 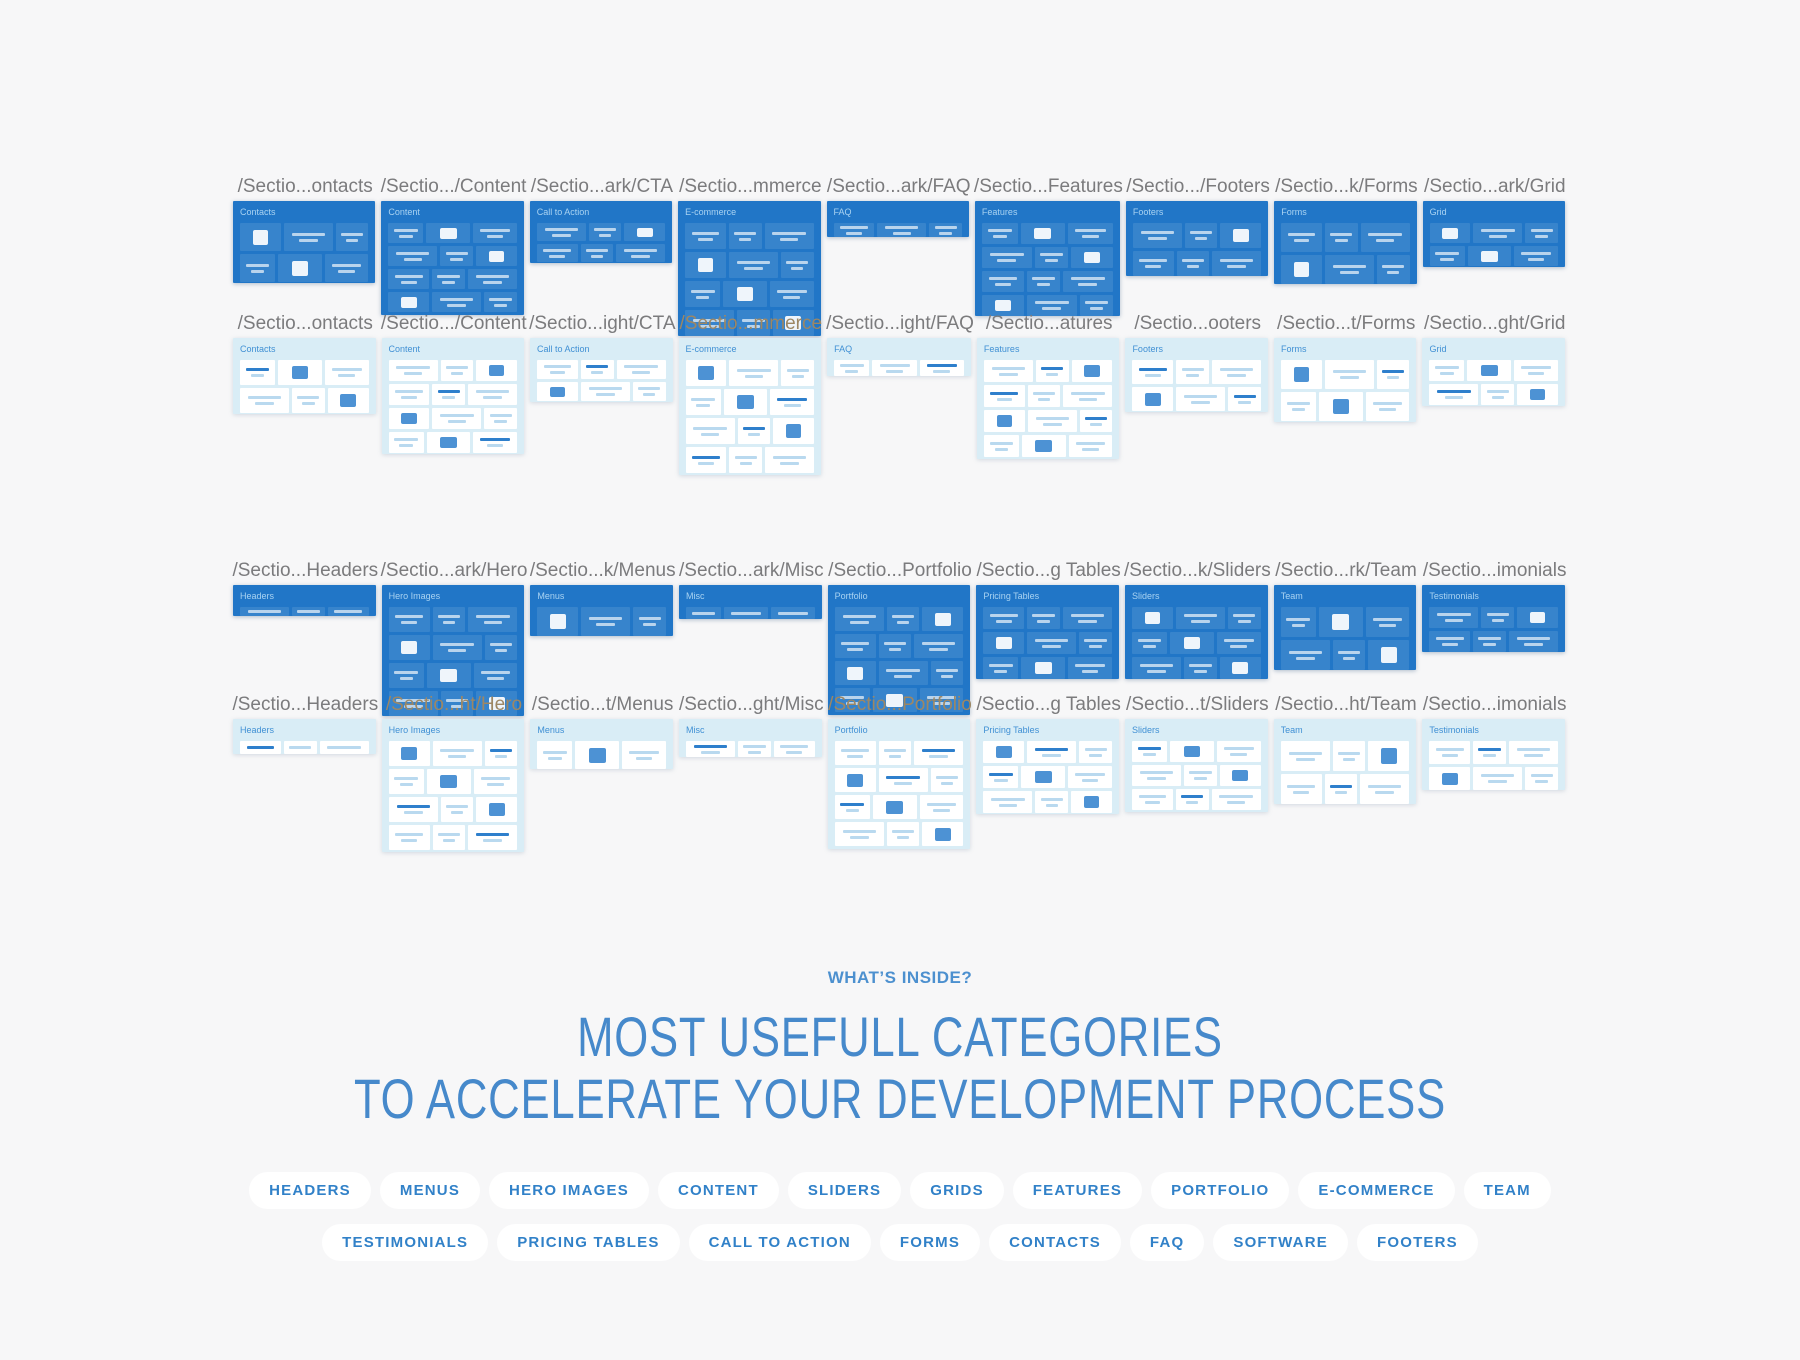 I want to click on section-thumbnail-light-misc: Misc, so click(x=750, y=738).